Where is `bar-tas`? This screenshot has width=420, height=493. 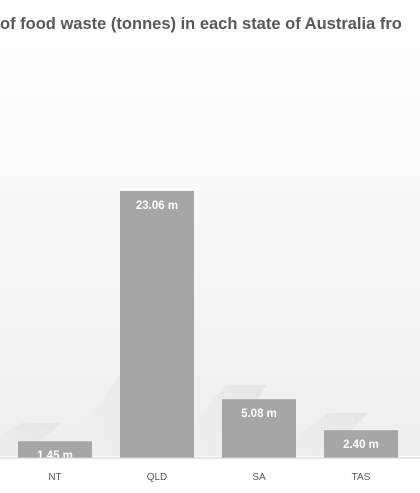
bar-tas is located at coordinates (361, 444).